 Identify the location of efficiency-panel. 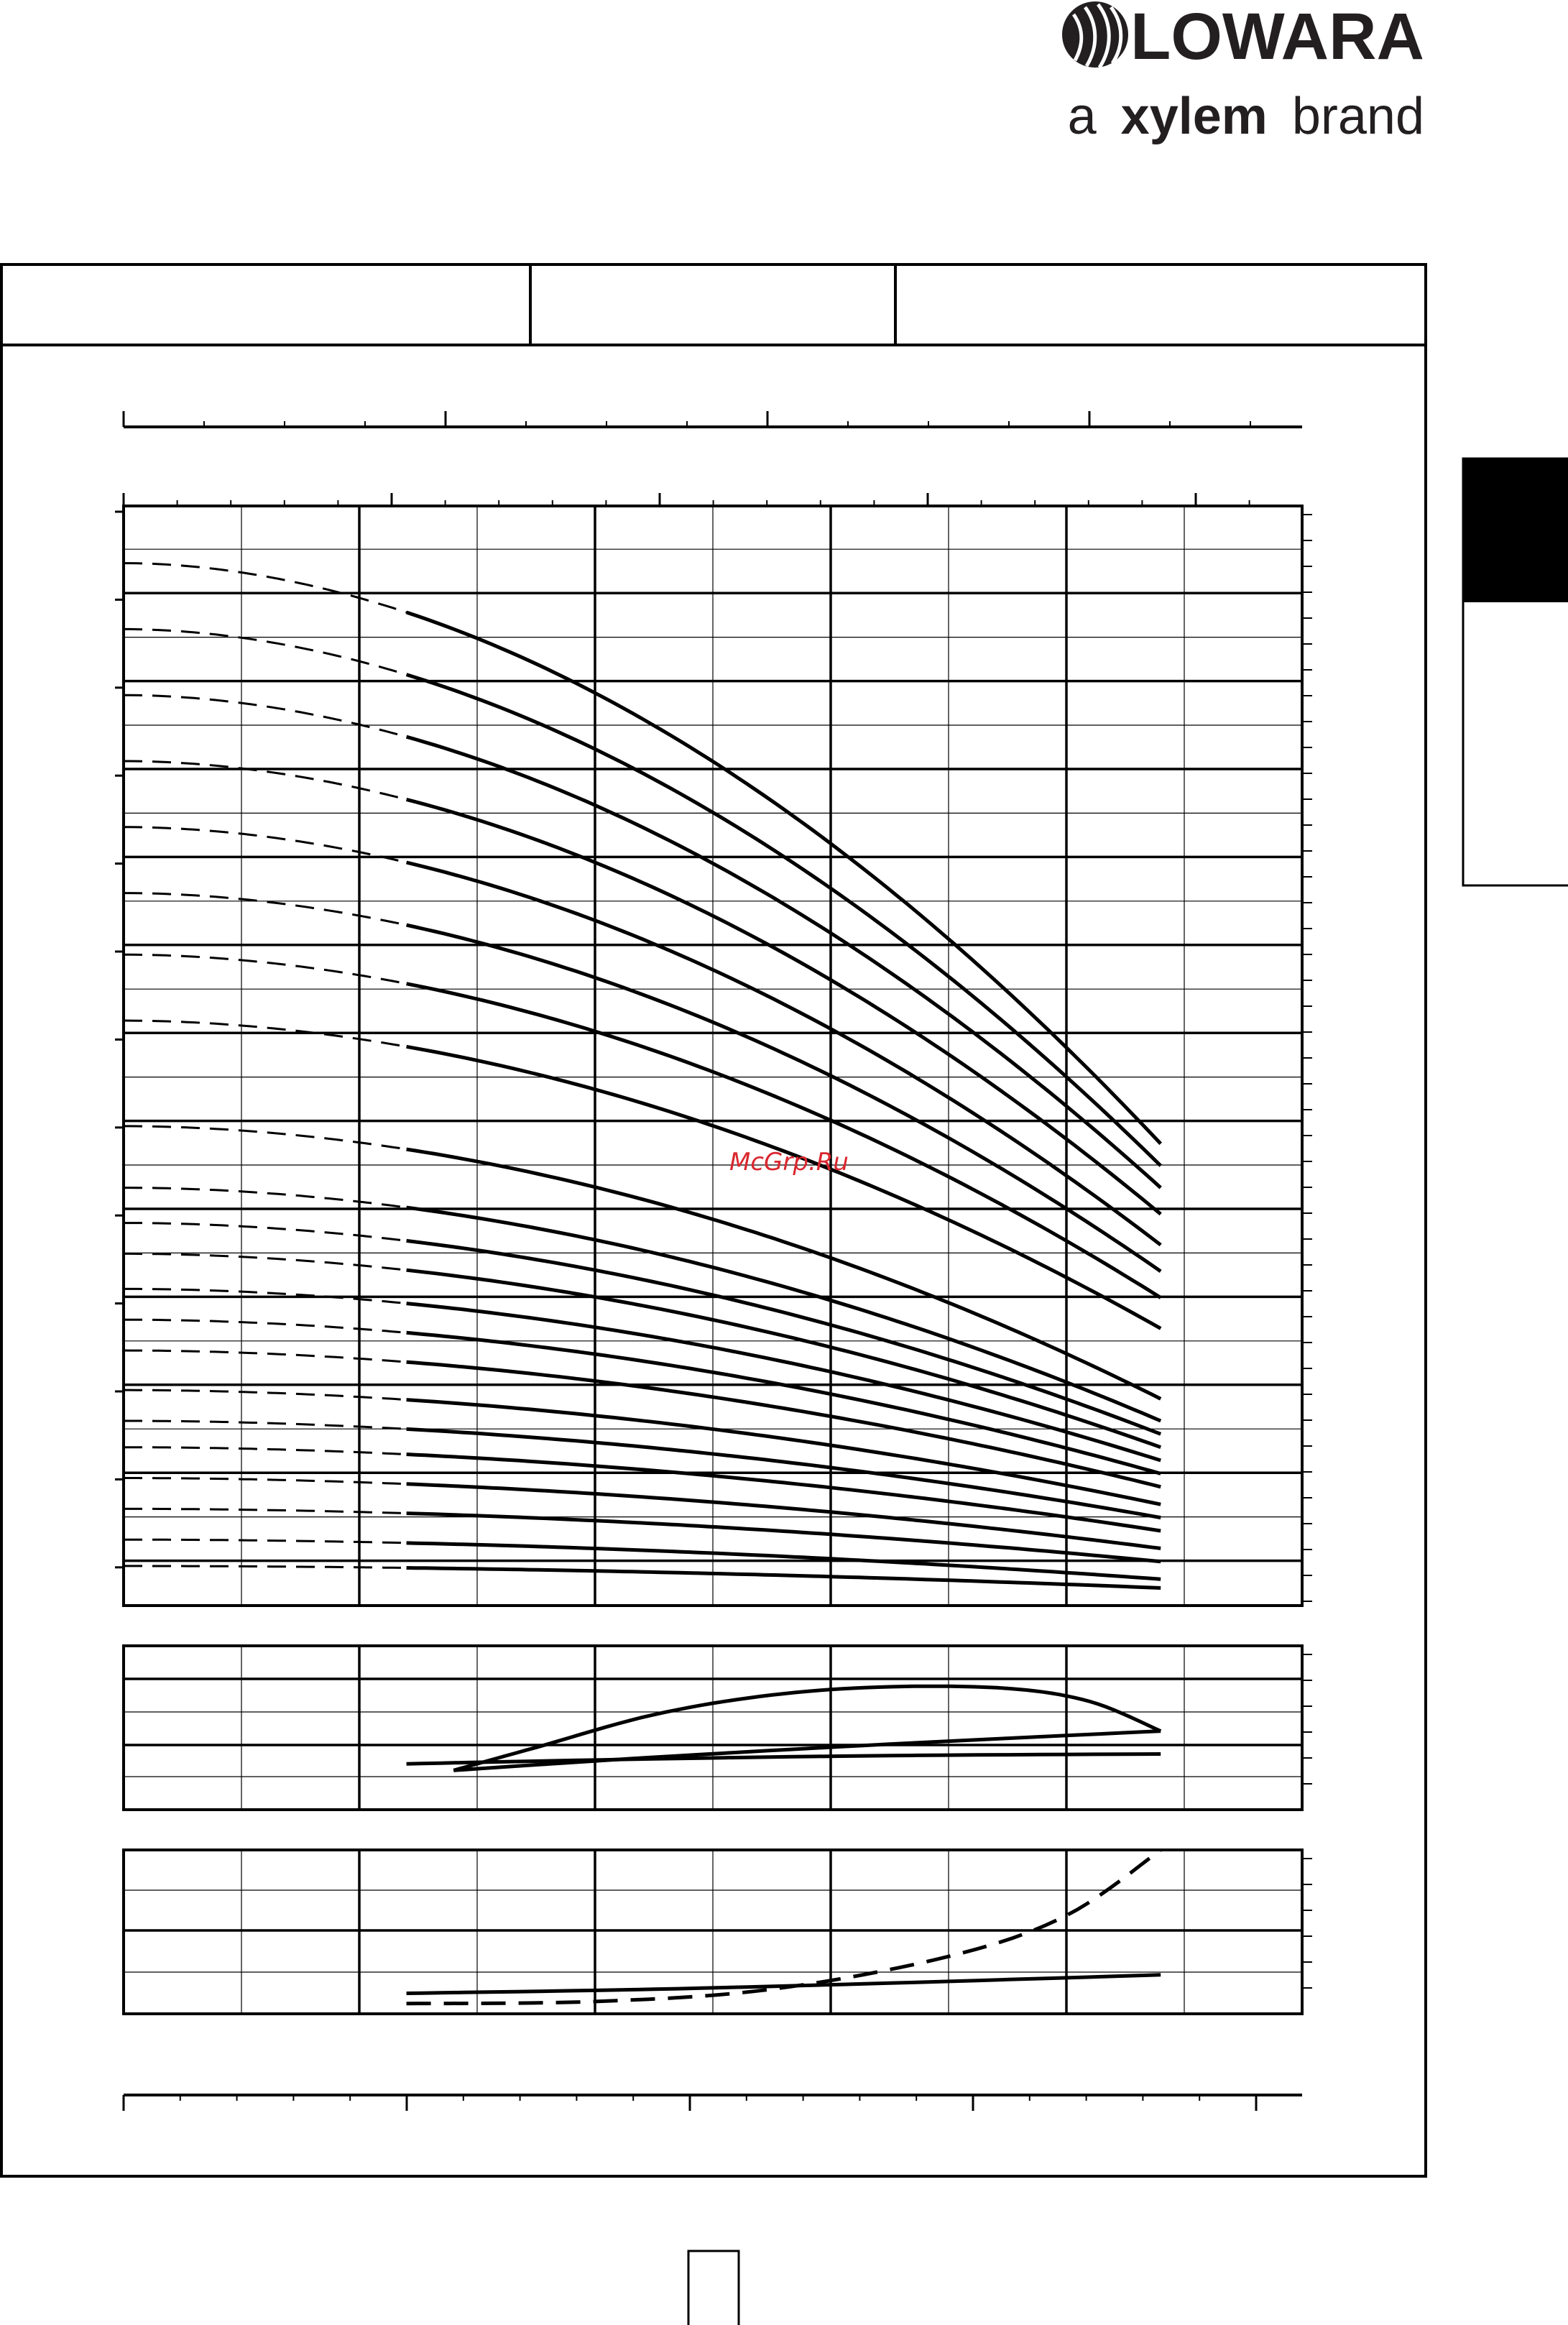
(717, 1727).